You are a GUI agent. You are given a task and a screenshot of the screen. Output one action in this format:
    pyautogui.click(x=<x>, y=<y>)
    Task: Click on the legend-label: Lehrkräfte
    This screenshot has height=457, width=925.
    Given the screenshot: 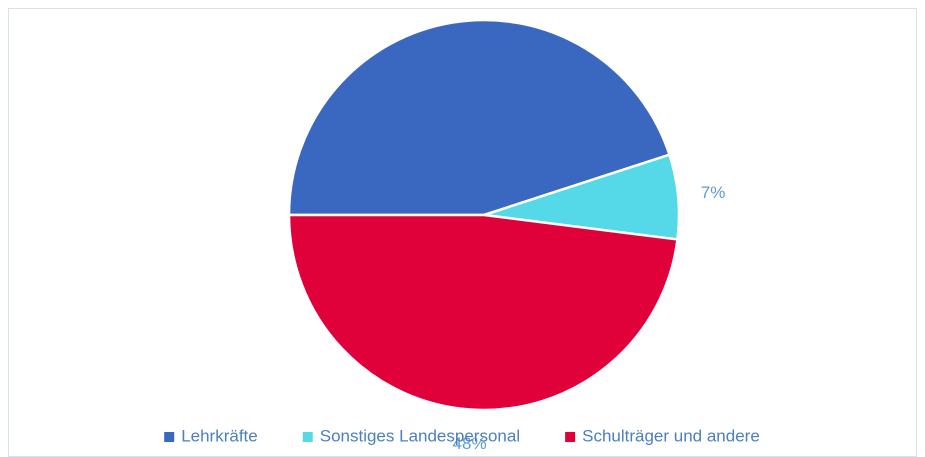 What is the action you would take?
    pyautogui.click(x=219, y=435)
    